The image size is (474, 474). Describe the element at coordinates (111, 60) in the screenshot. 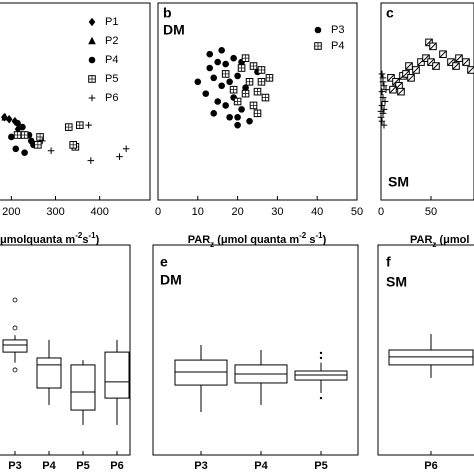

I see `legend-label: P4` at that location.